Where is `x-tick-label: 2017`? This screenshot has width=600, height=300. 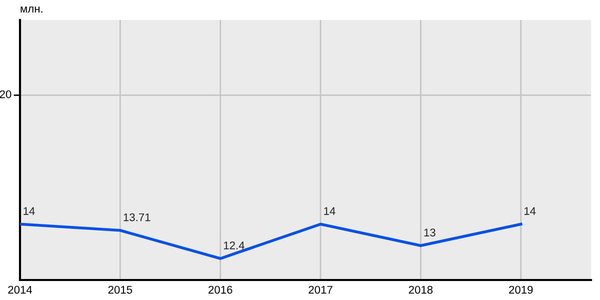
x-tick-label: 2017 is located at coordinates (320, 290).